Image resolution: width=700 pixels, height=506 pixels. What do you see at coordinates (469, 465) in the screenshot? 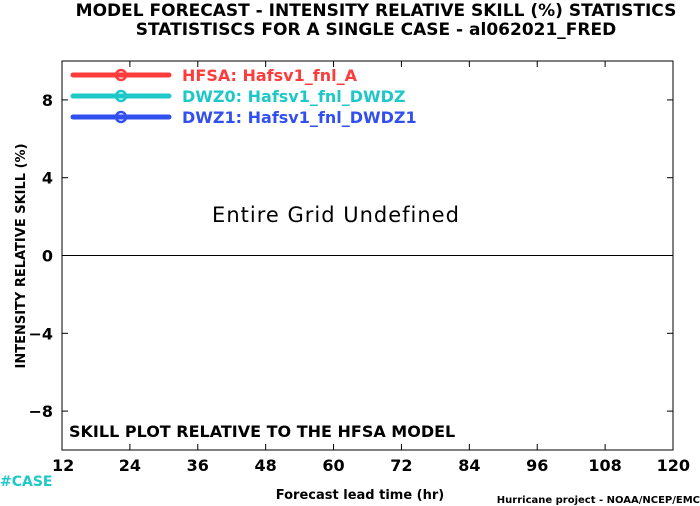
I see `x-tick-label: 84` at bounding box center [469, 465].